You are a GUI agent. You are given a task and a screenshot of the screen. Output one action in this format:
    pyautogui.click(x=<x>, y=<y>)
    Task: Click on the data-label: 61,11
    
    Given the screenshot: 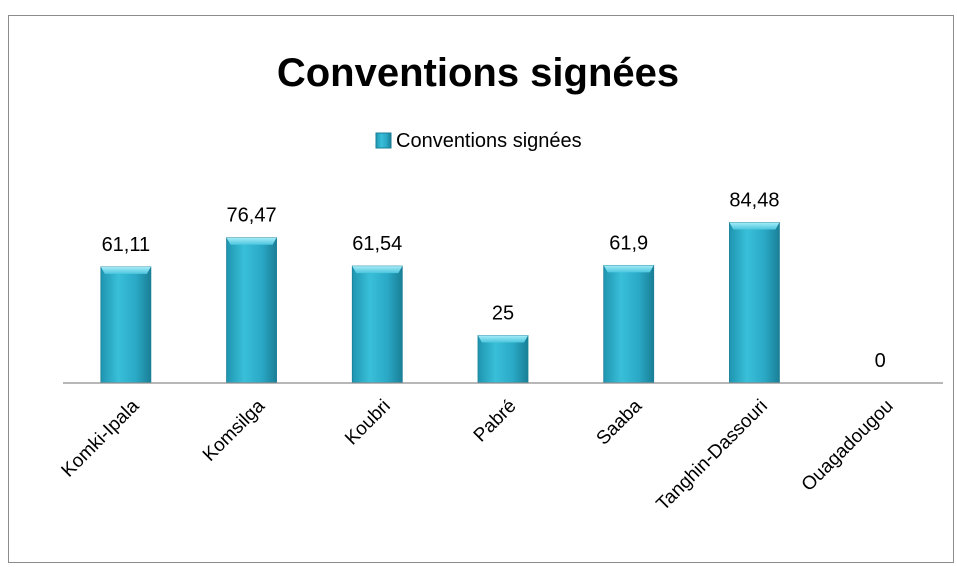 What is the action you would take?
    pyautogui.click(x=126, y=245)
    